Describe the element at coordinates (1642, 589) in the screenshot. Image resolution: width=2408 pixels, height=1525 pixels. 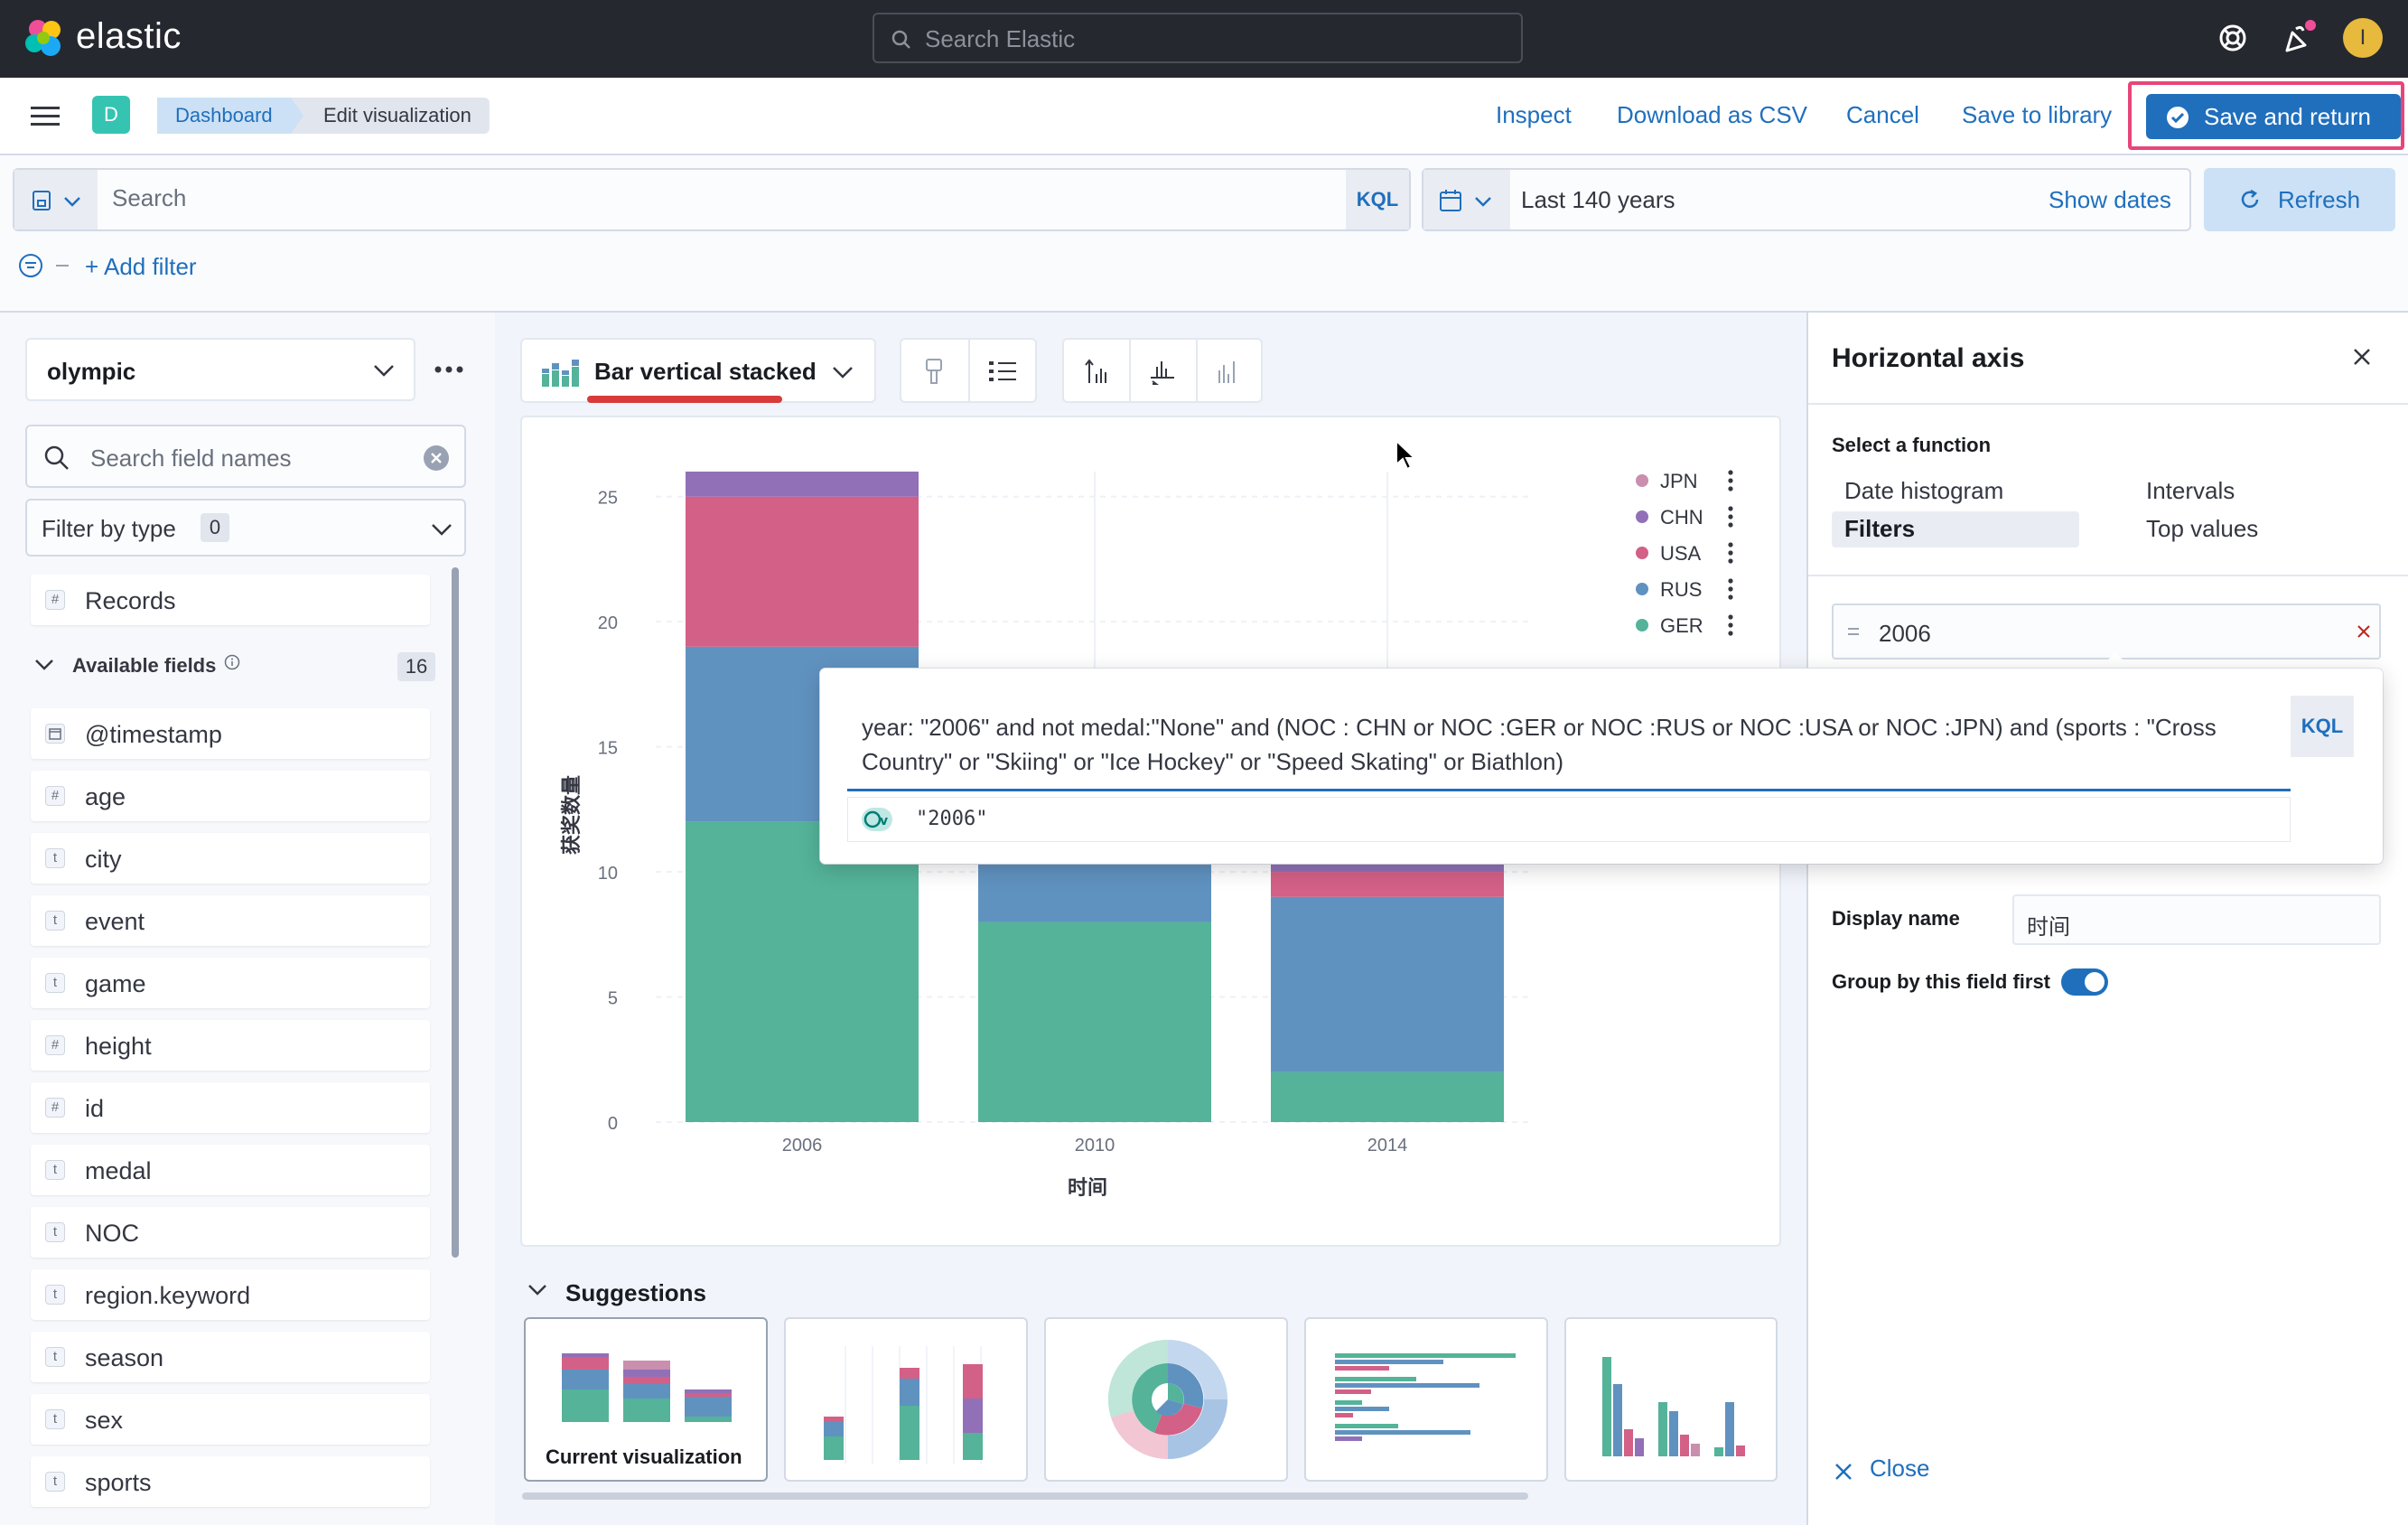
I see `legend-swatch-rus` at that location.